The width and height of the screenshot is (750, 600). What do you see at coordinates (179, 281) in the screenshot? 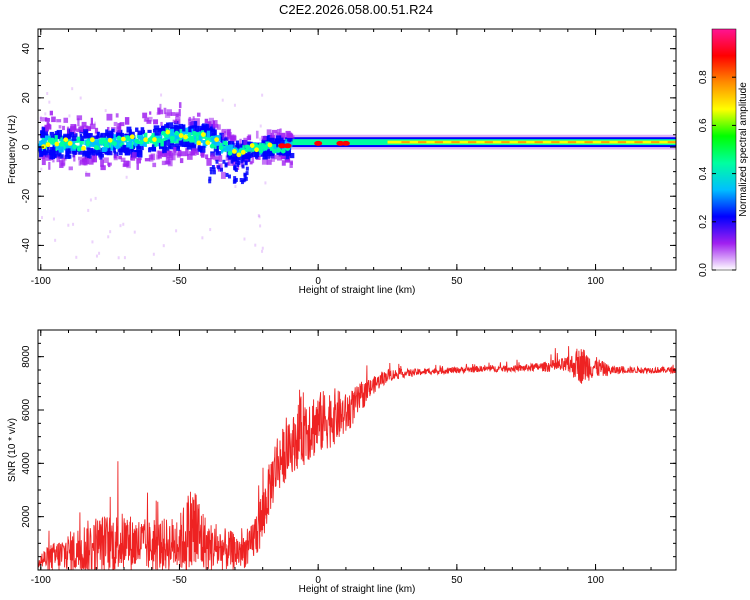
I see `x-tick-label: -50` at bounding box center [179, 281].